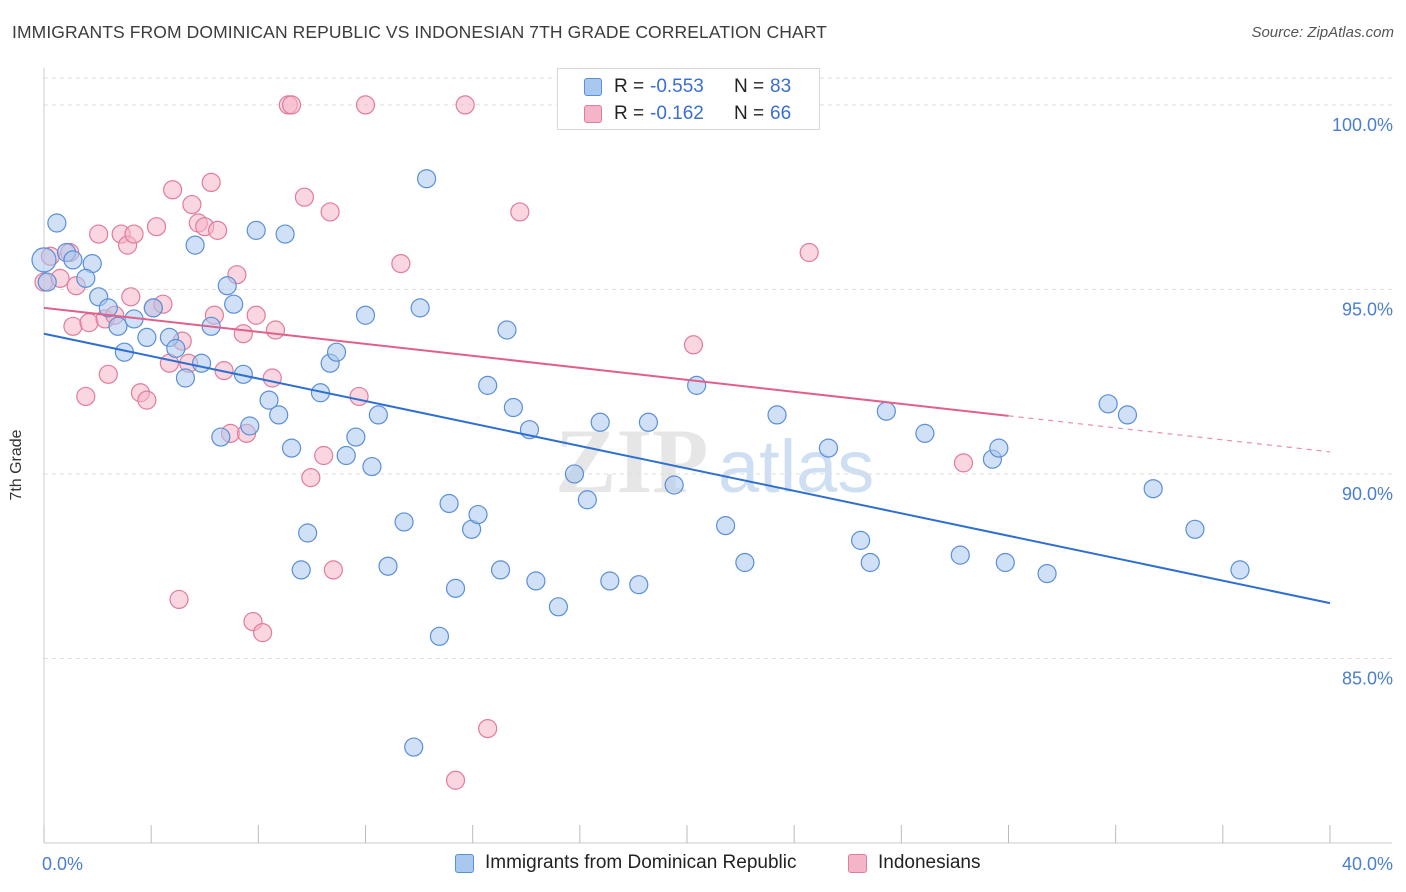  Describe the element at coordinates (1169, 434) in the screenshot. I see `indonesians-trend-line-extension` at that location.